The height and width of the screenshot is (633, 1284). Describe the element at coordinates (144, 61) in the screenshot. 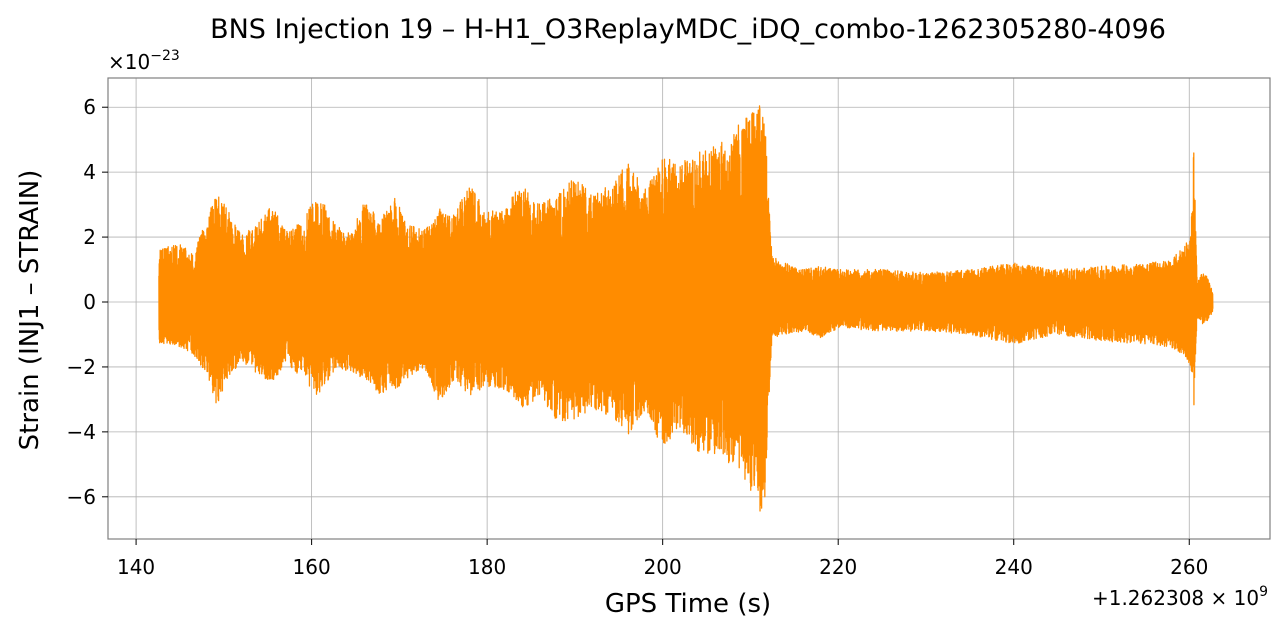

I see `y-scale-label: ×10⁻²³` at that location.